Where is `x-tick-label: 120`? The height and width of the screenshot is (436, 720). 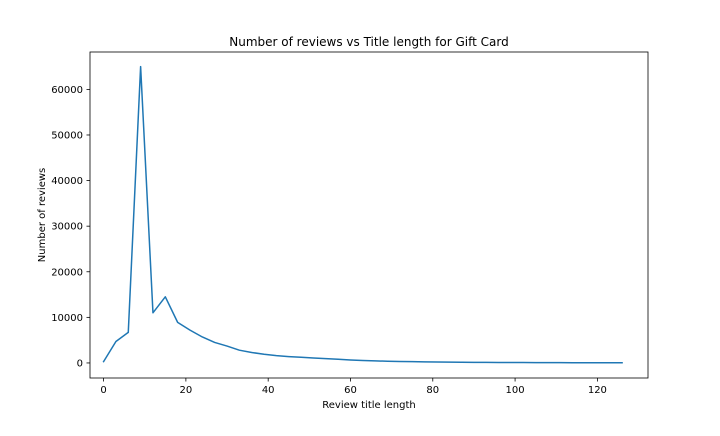 x-tick-label: 120 is located at coordinates (597, 390).